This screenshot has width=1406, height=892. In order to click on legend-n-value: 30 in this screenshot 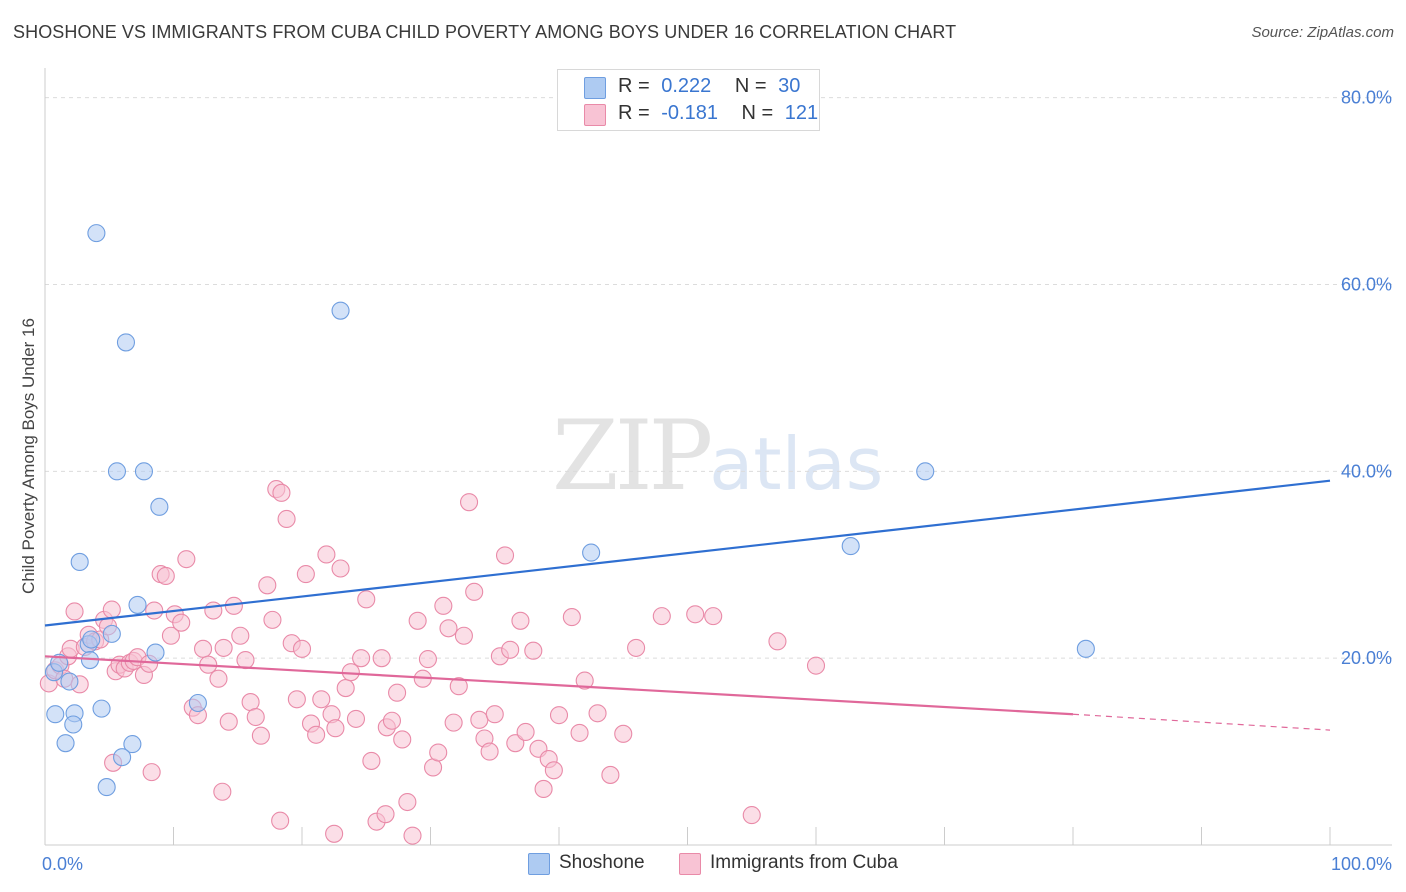, I will do `click(789, 86)`.